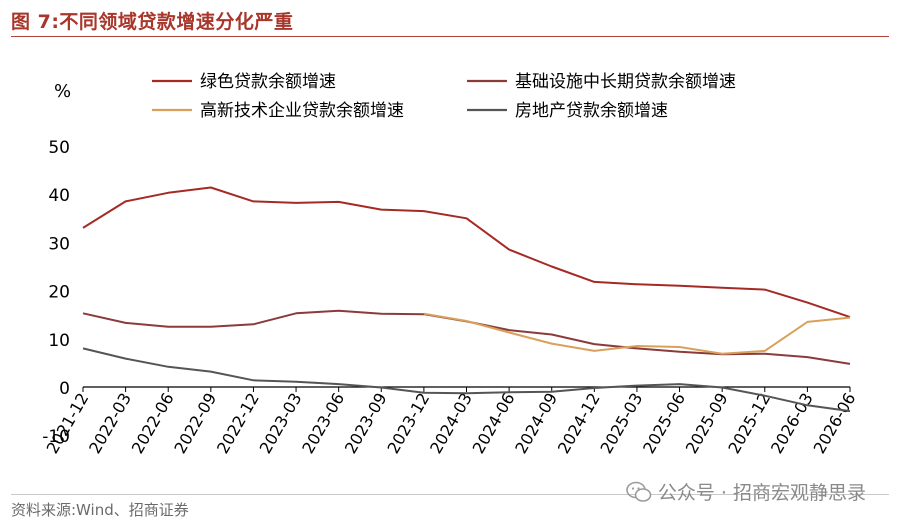 This screenshot has height=524, width=900. What do you see at coordinates (100, 510) in the screenshot?
I see `source-note: 资料来源:Wind、招商证券` at bounding box center [100, 510].